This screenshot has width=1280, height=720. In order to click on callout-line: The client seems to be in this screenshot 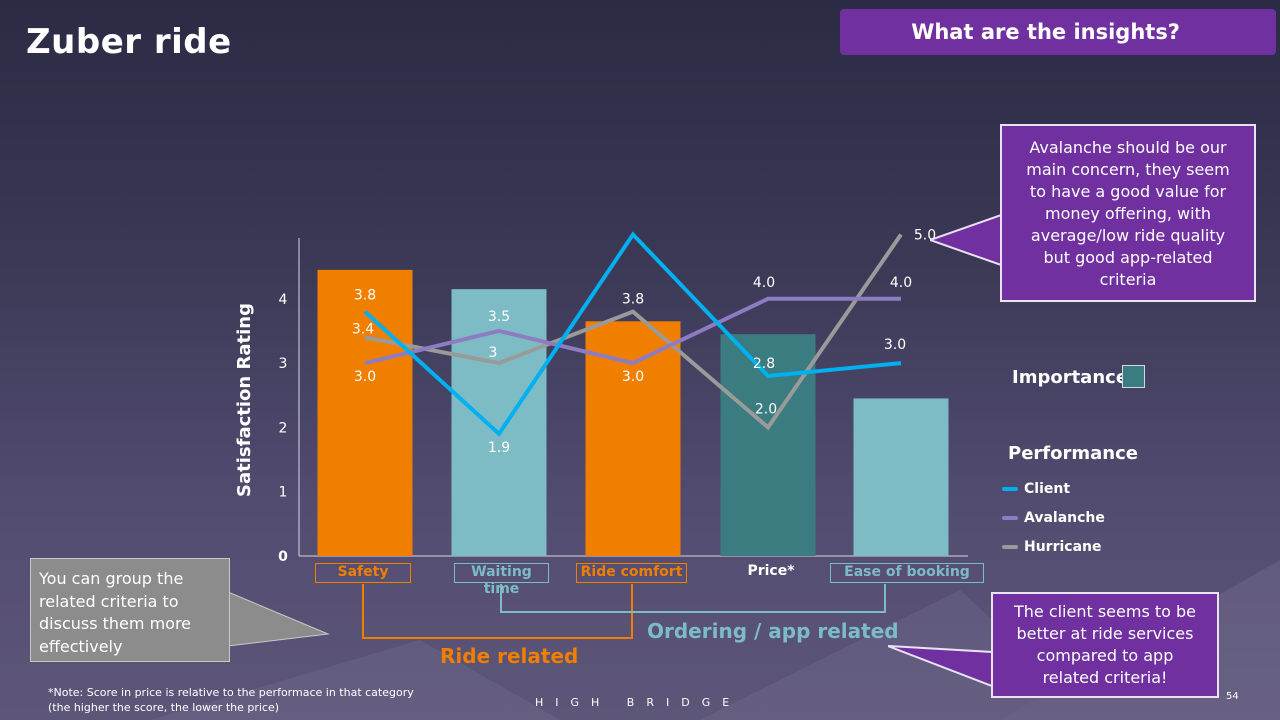, I will do `click(1105, 611)`.